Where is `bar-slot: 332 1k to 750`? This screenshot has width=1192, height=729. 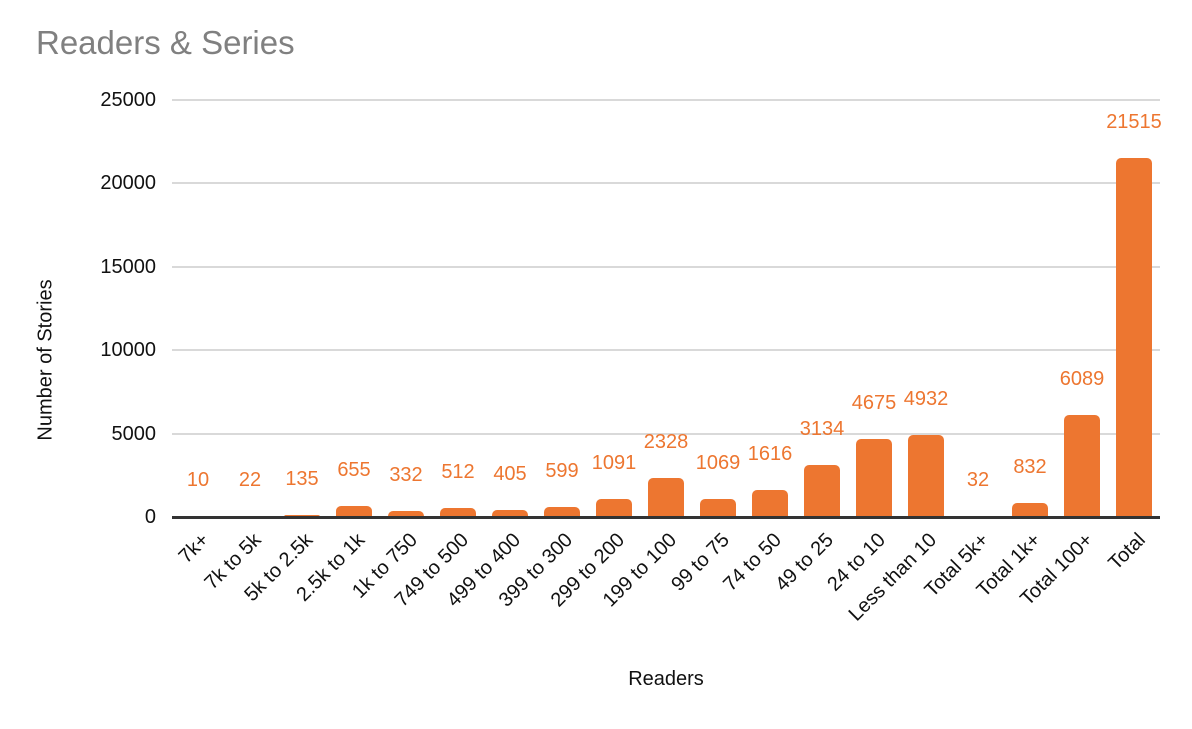 bar-slot: 332 1k to 750 is located at coordinates (390, 351).